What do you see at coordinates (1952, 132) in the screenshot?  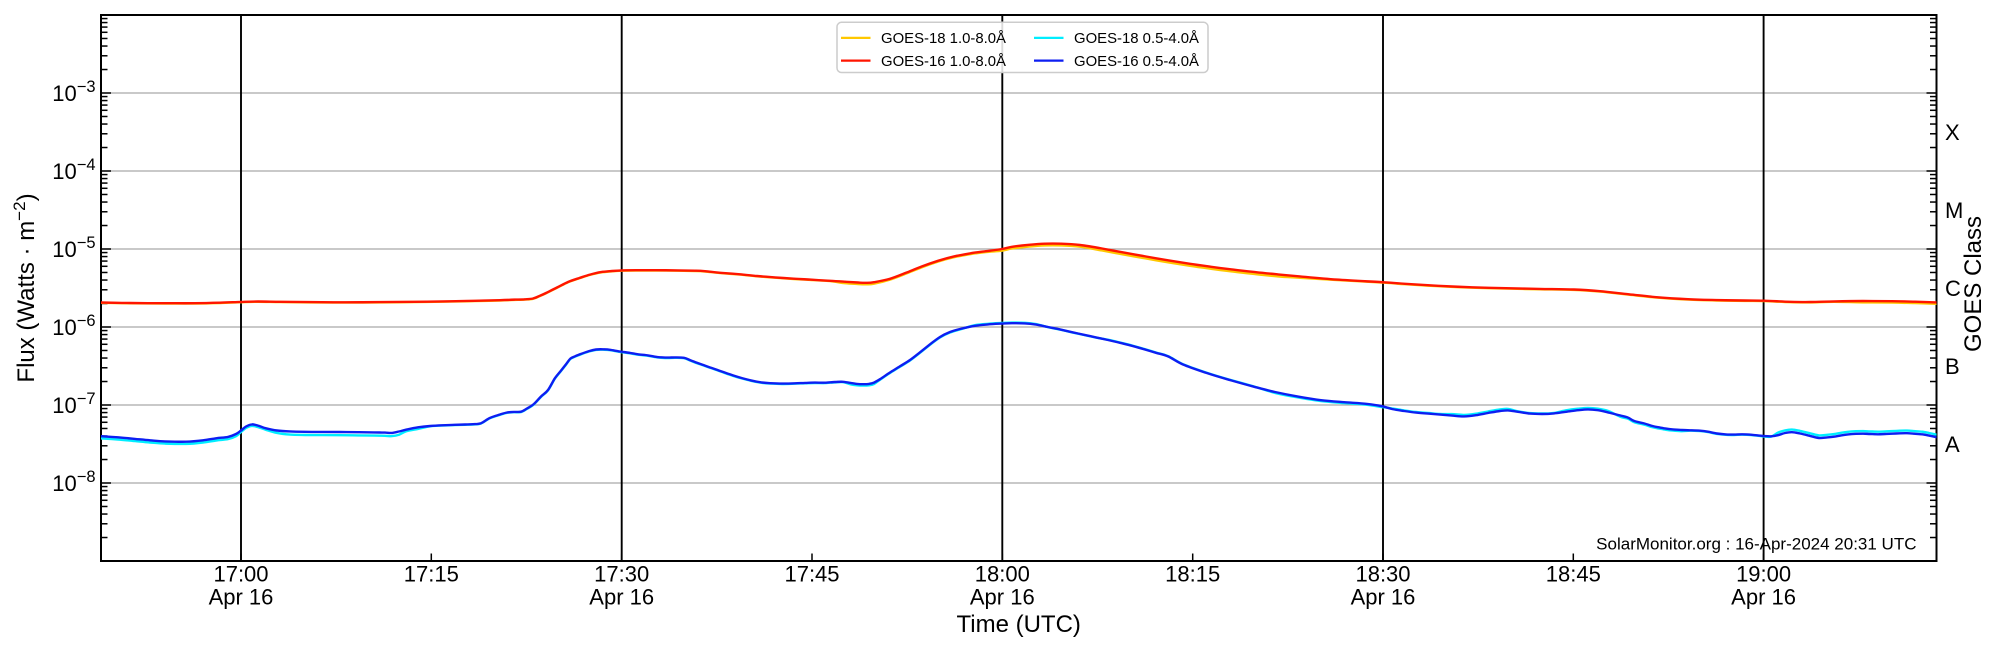 I see `svg-text: X` at bounding box center [1952, 132].